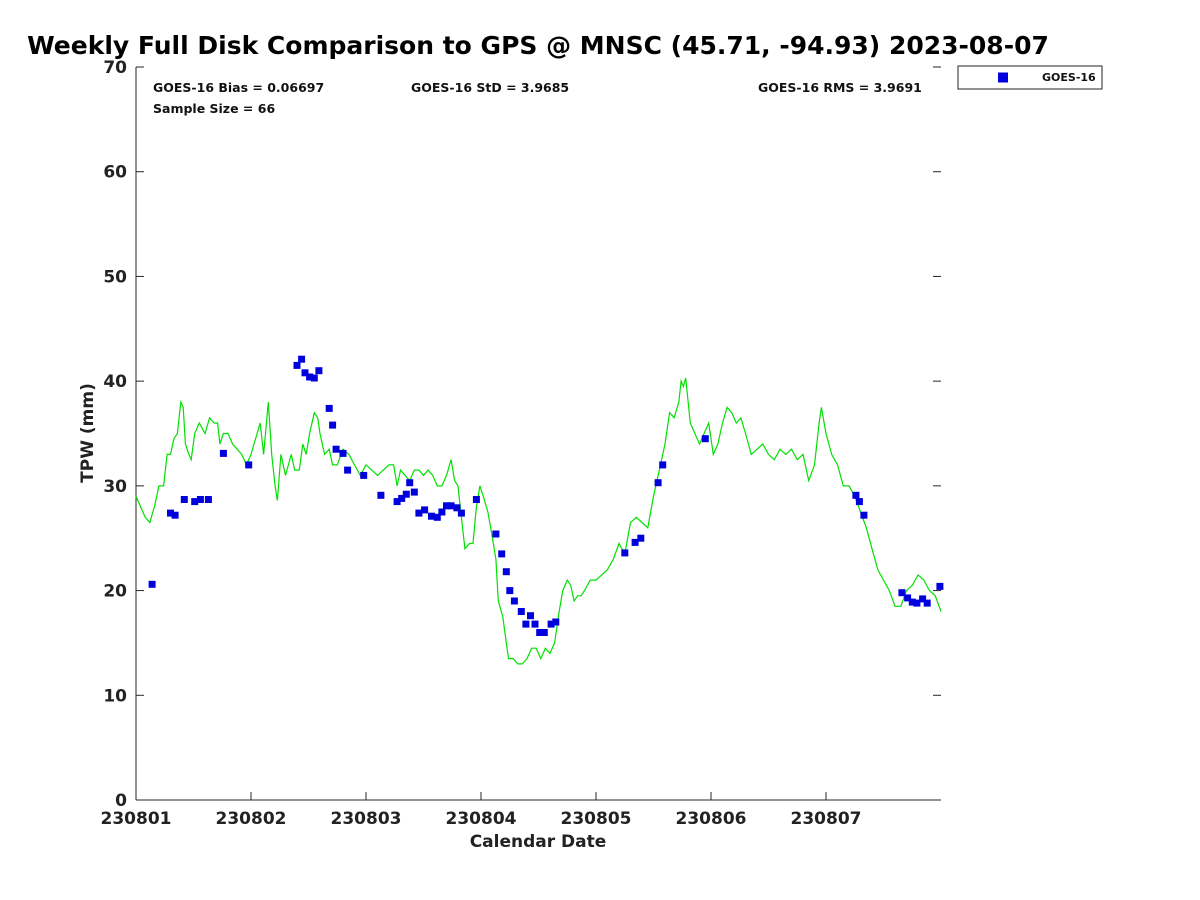 This screenshot has height=900, width=1200. Describe the element at coordinates (121, 801) in the screenshot. I see `y-tick-label: 0` at that location.